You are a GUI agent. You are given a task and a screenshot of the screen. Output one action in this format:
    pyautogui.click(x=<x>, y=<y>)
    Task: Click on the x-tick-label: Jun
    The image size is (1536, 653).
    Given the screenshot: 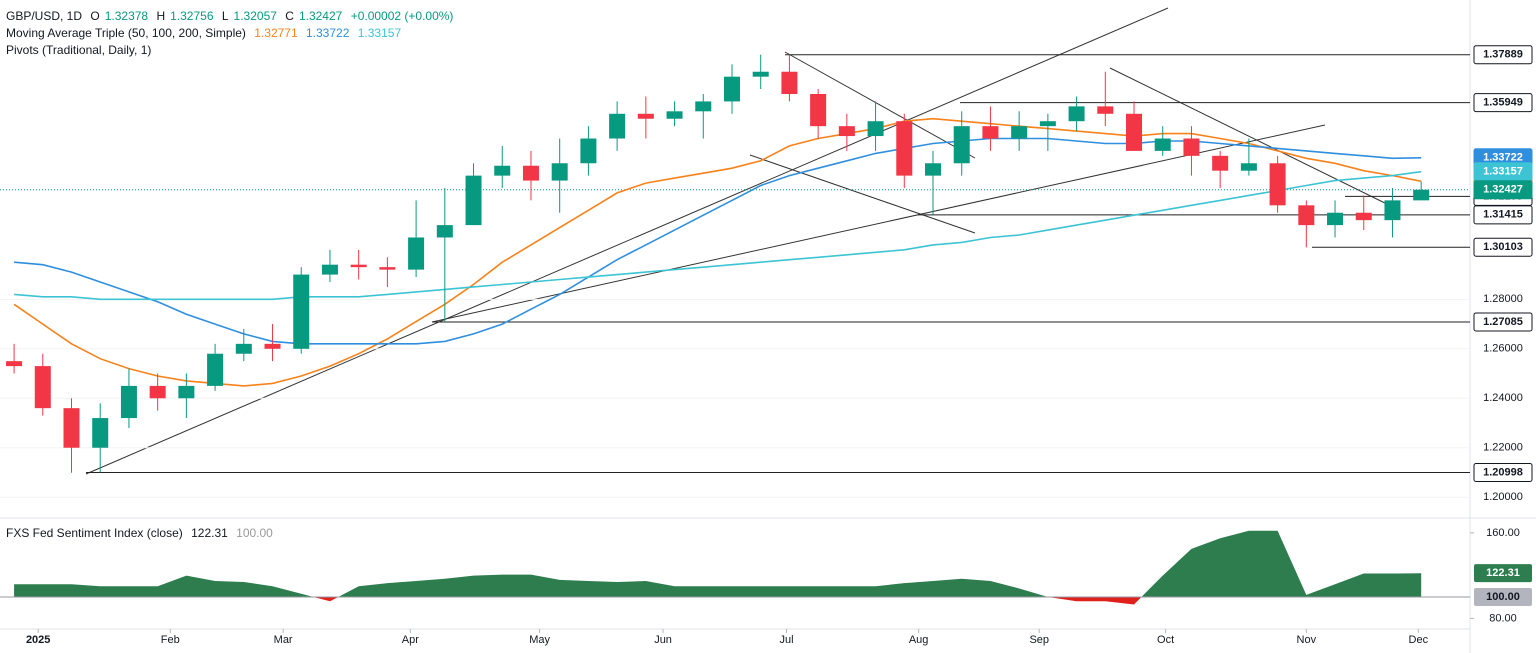 What is the action you would take?
    pyautogui.click(x=663, y=640)
    